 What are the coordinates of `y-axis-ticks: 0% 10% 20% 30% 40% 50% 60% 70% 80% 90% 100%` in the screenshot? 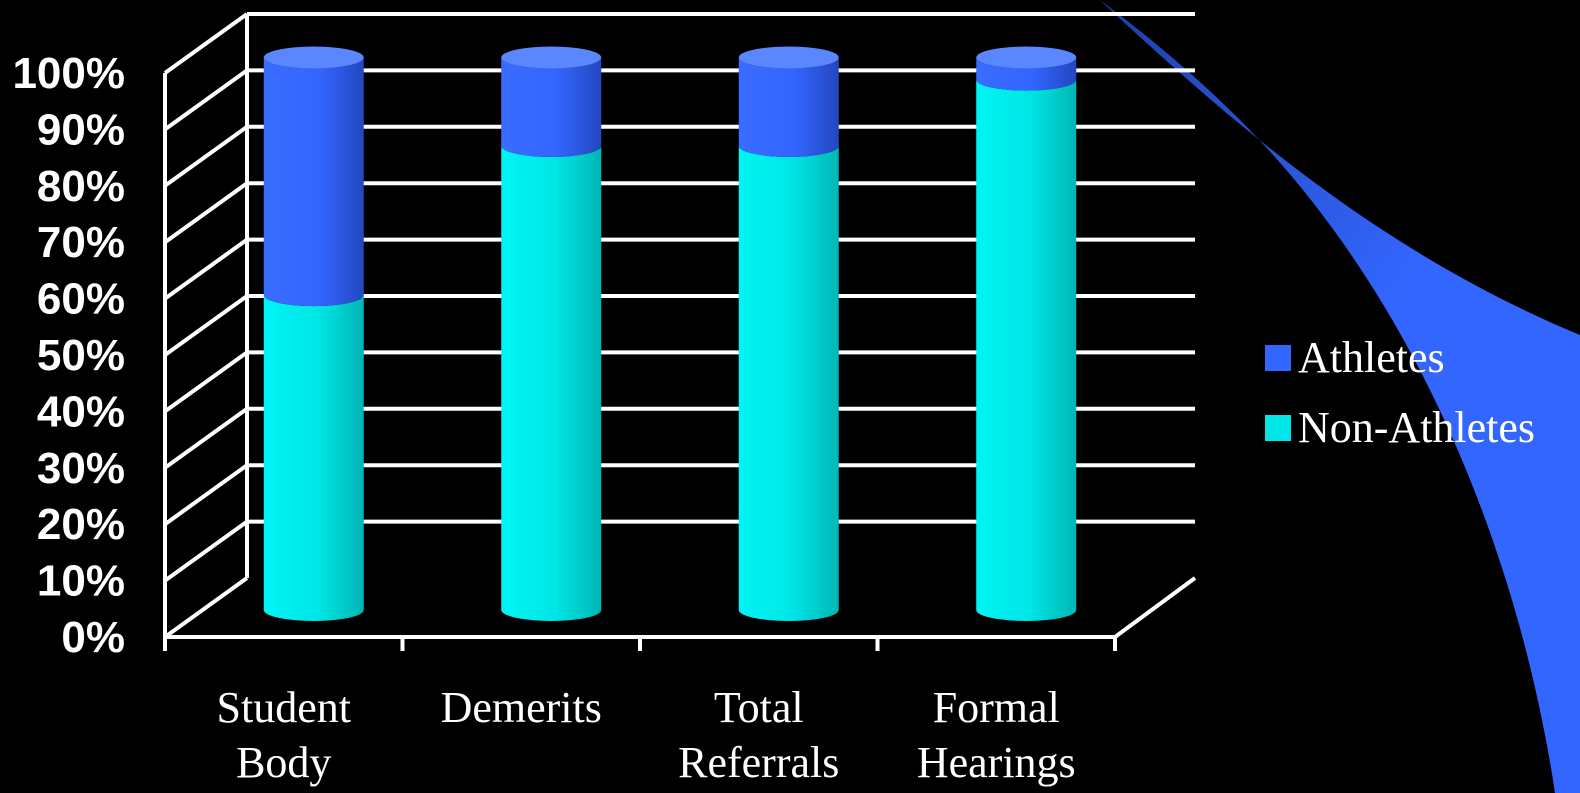 It's located at (68, 355).